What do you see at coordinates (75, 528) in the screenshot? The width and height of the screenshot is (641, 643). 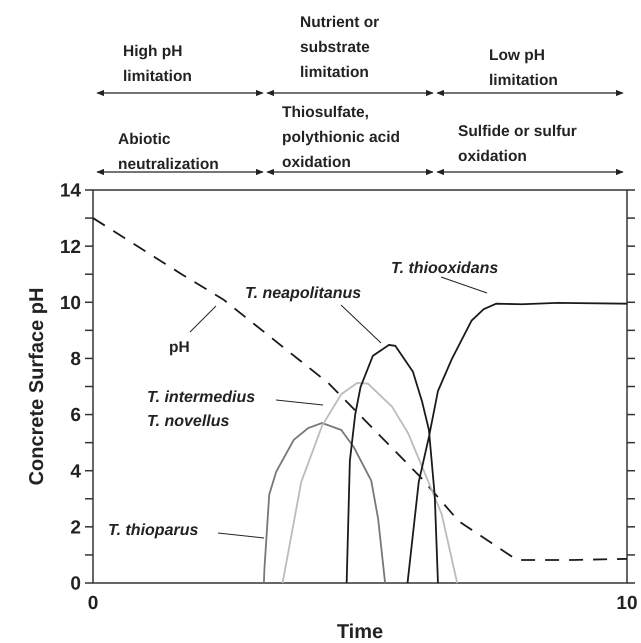 I see `y-tick-label: 2` at bounding box center [75, 528].